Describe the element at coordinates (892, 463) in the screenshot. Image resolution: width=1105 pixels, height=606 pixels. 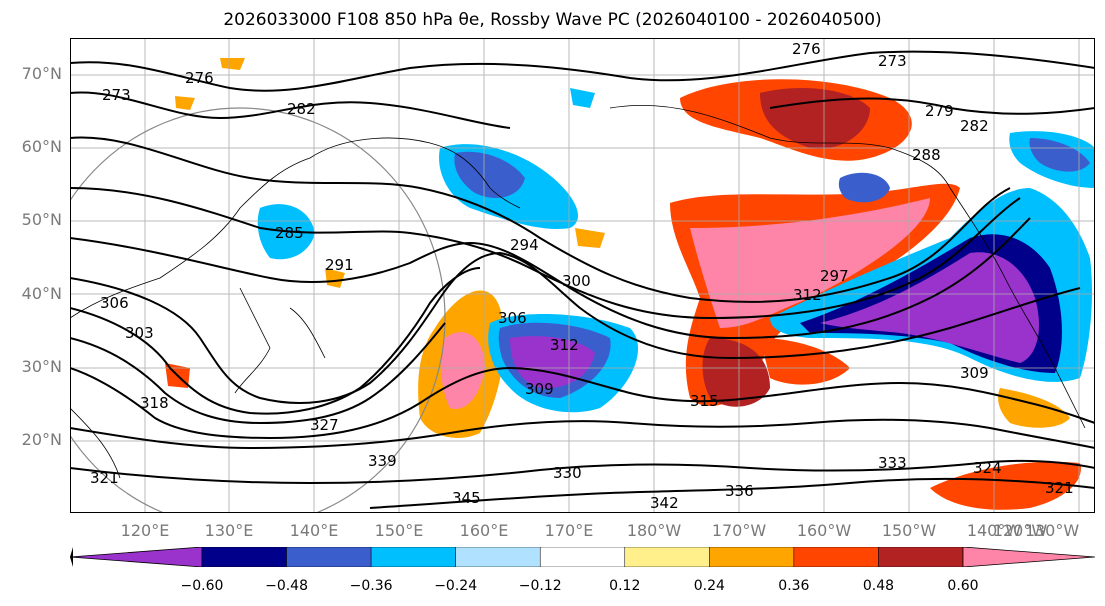
I see `contour-label: 333` at that location.